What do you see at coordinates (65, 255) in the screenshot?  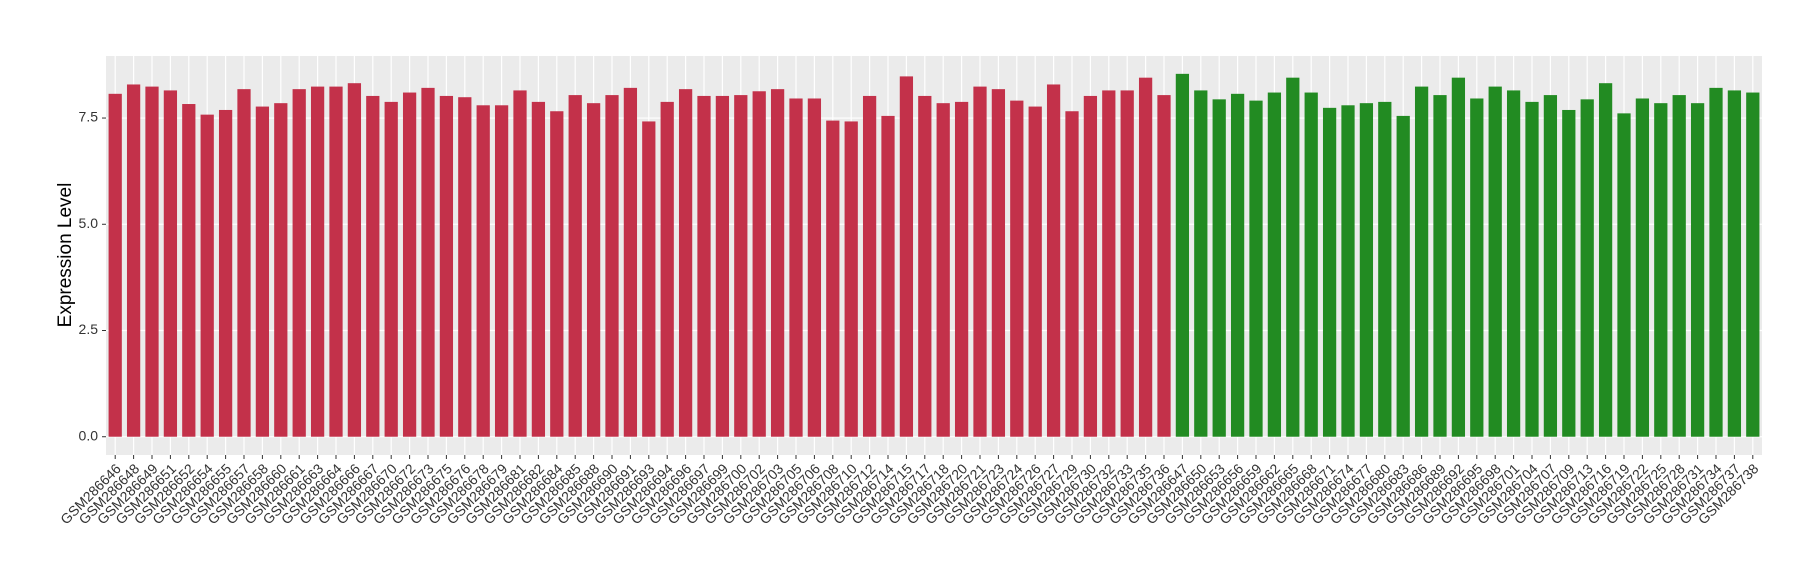 I see `y-axis-label: Expression Level` at bounding box center [65, 255].